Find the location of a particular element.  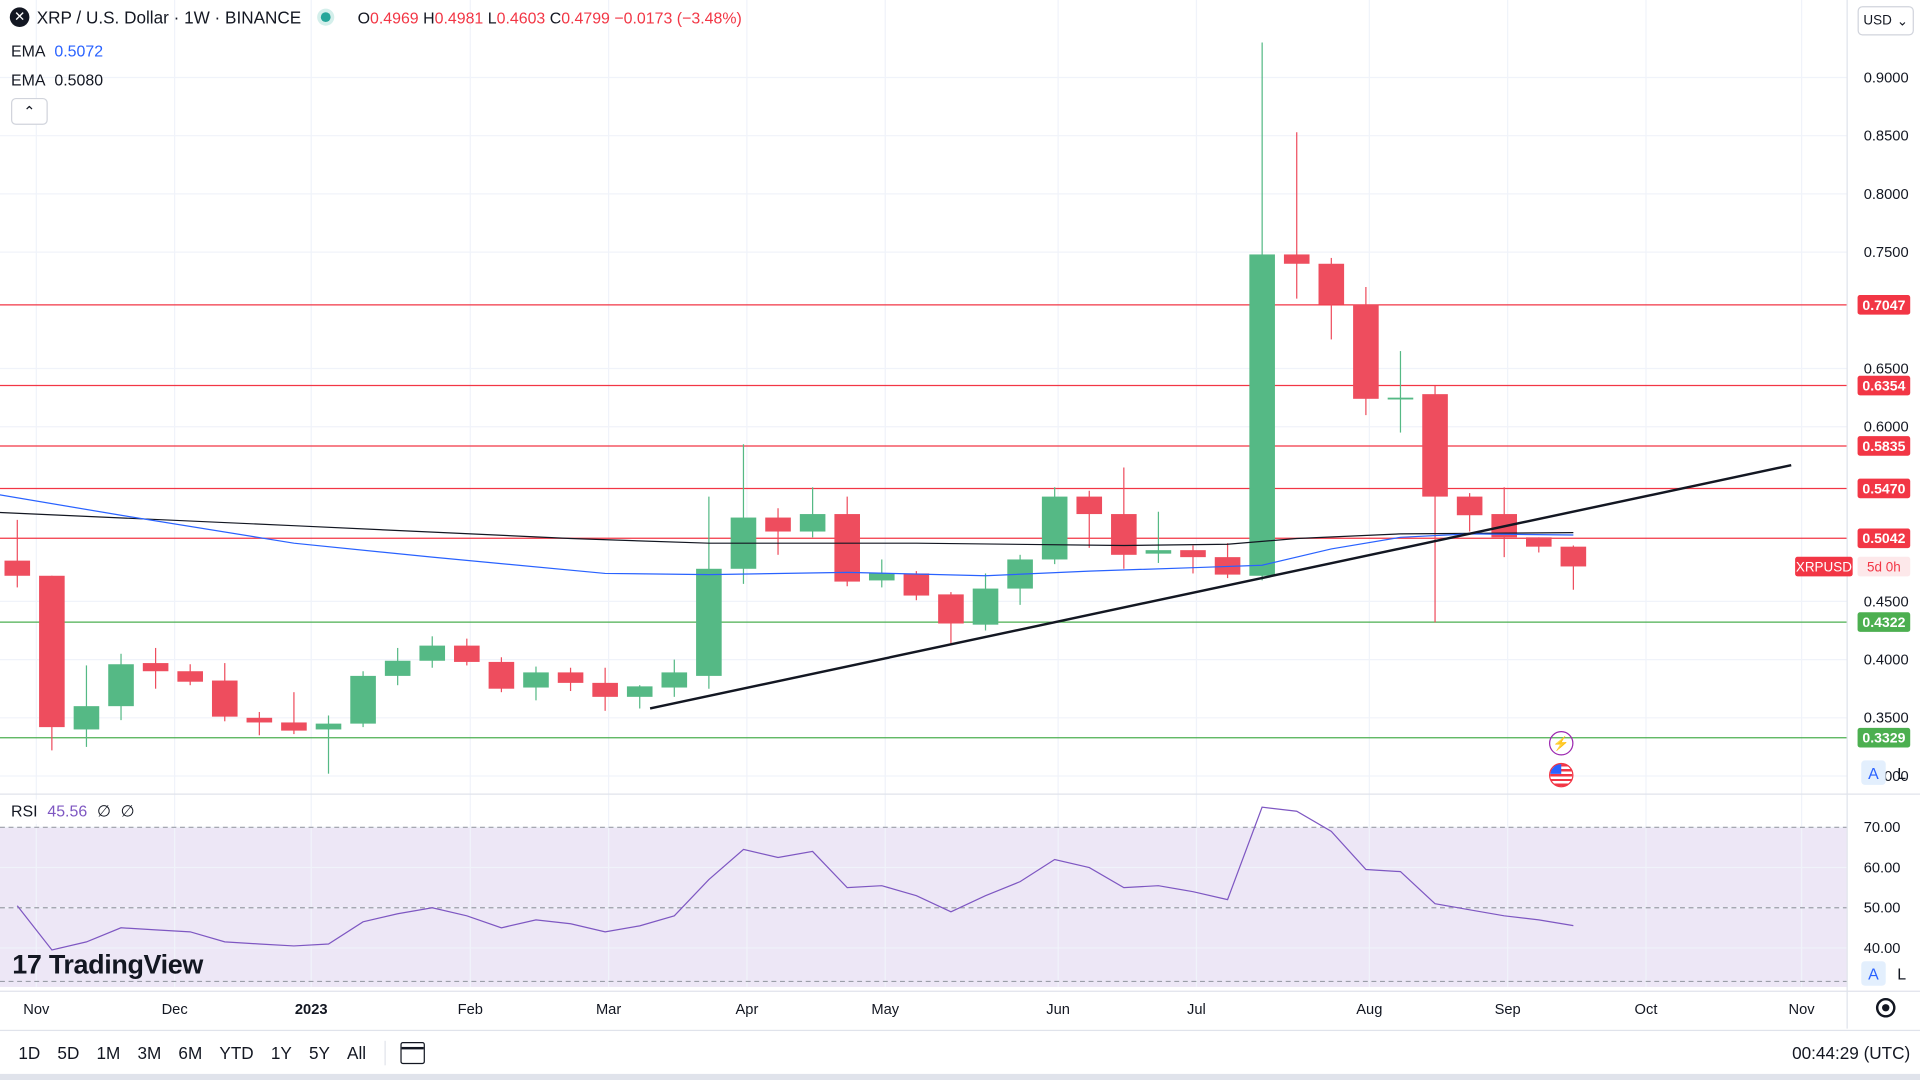

range-buttons: 1D 5D 1M 3M 6M YTD 1Y 5Y All is located at coordinates (192, 1053).